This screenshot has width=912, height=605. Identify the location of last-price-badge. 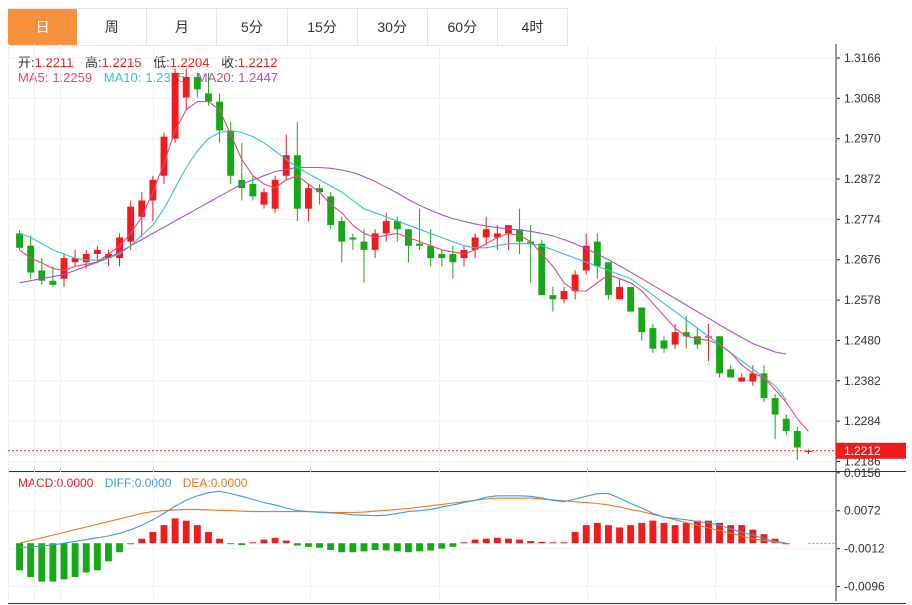
(871, 450).